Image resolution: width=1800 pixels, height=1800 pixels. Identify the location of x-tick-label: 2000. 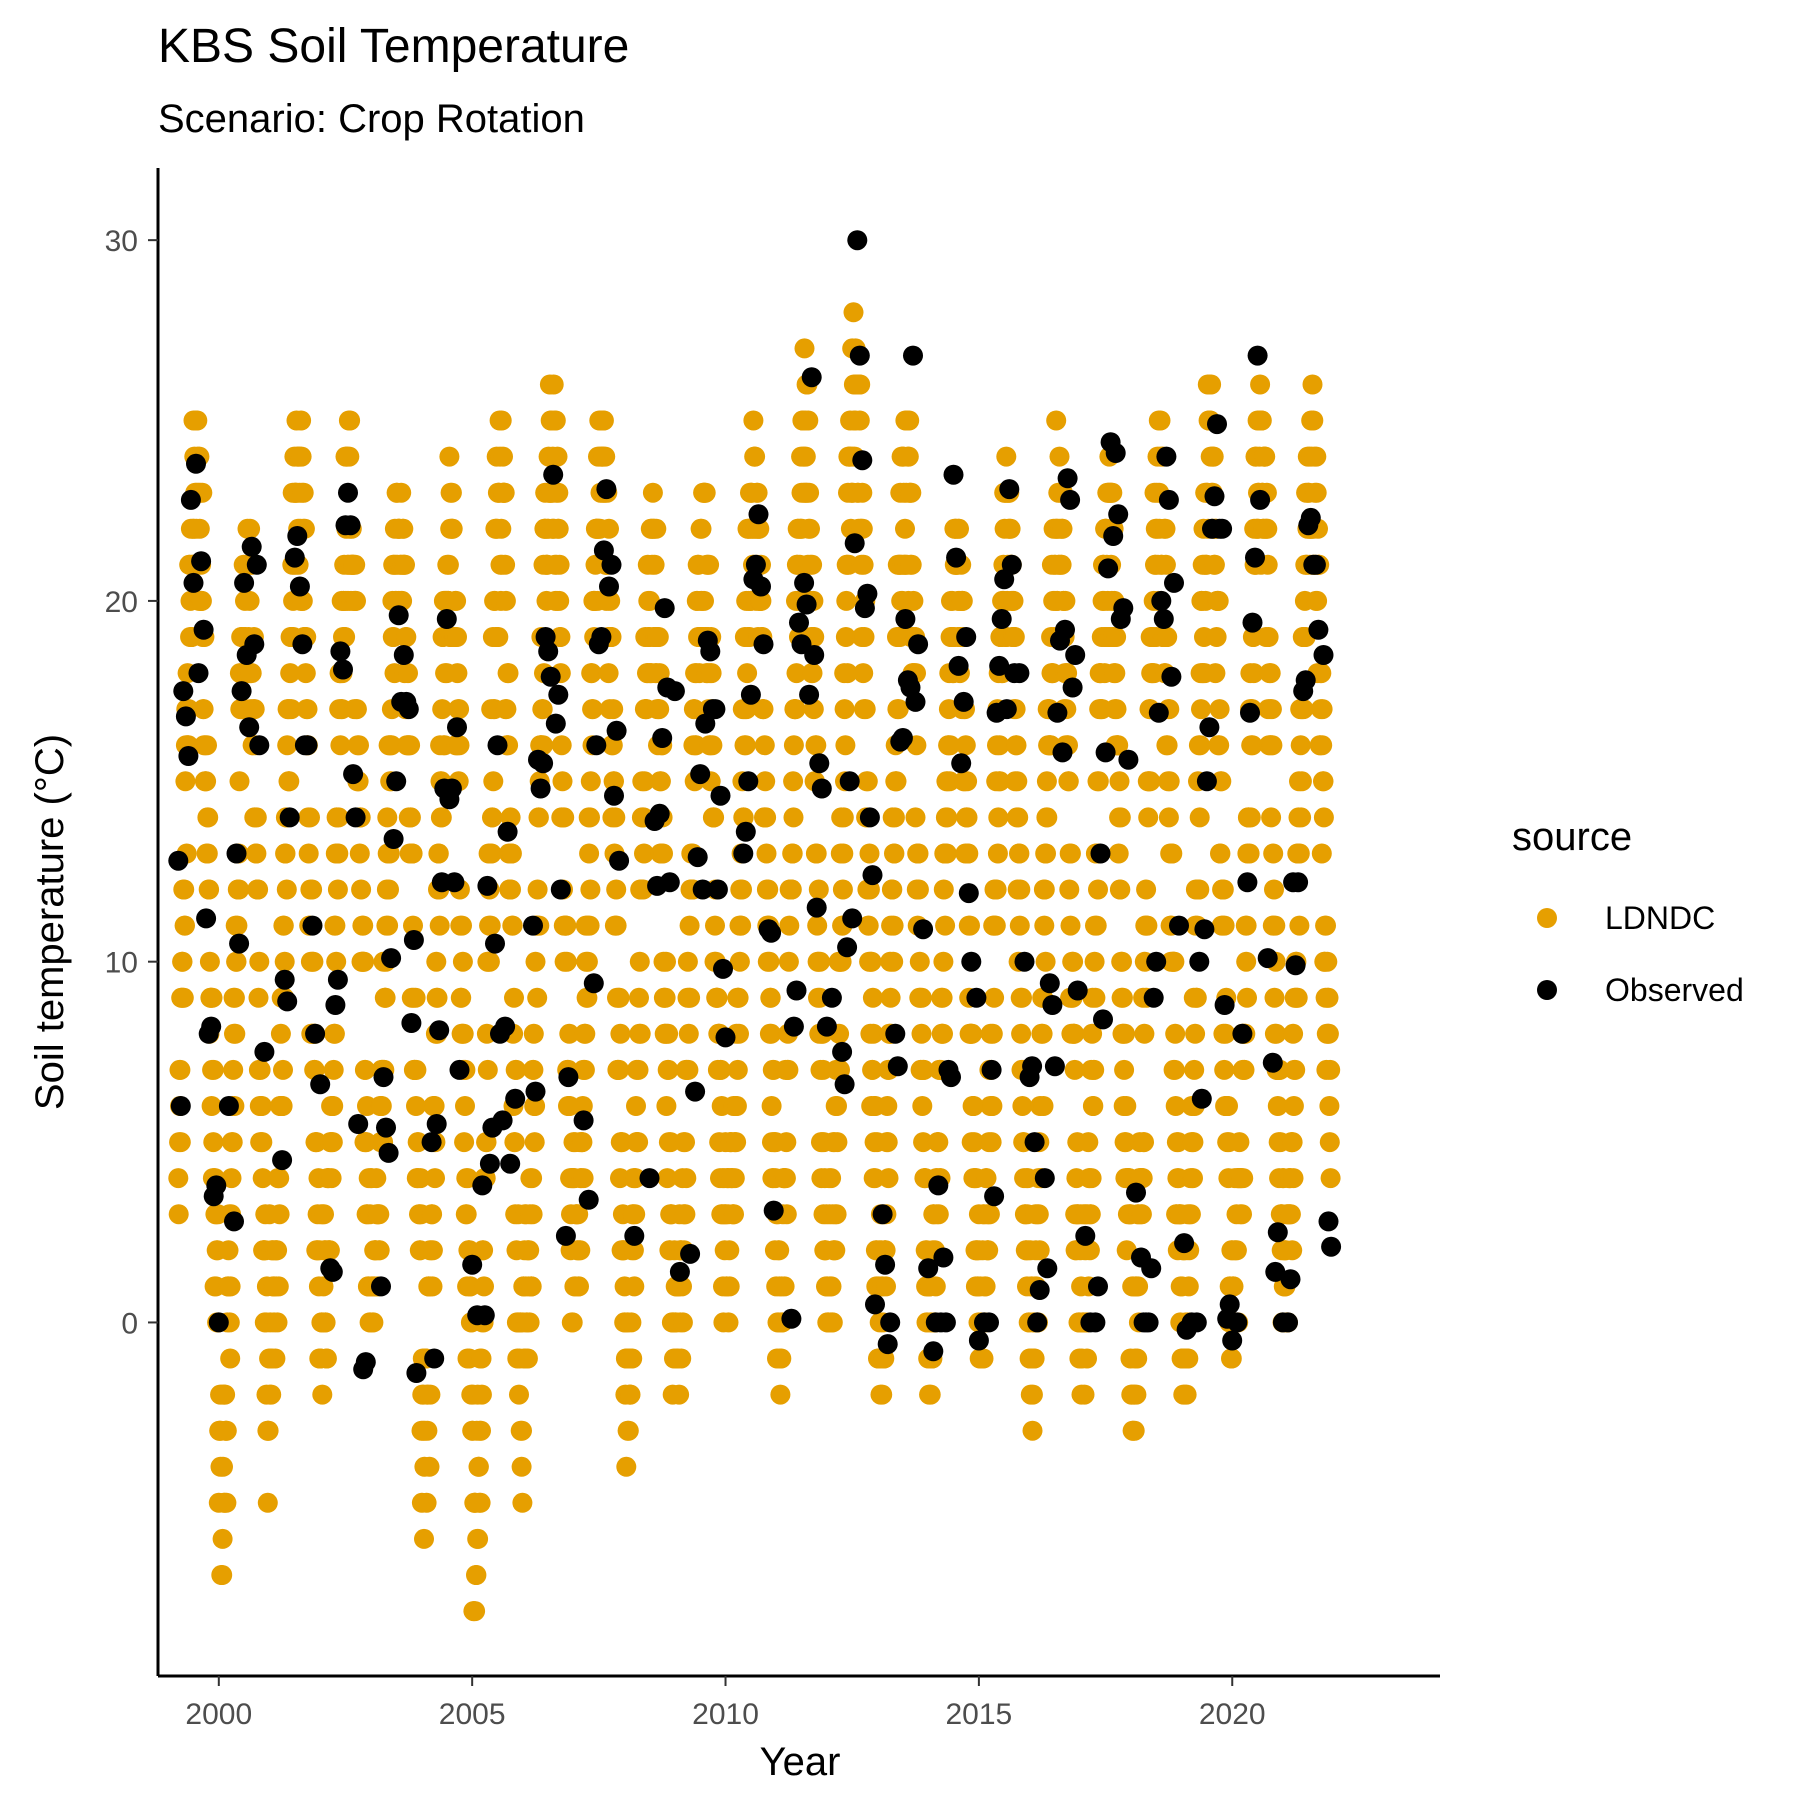
(218, 1714).